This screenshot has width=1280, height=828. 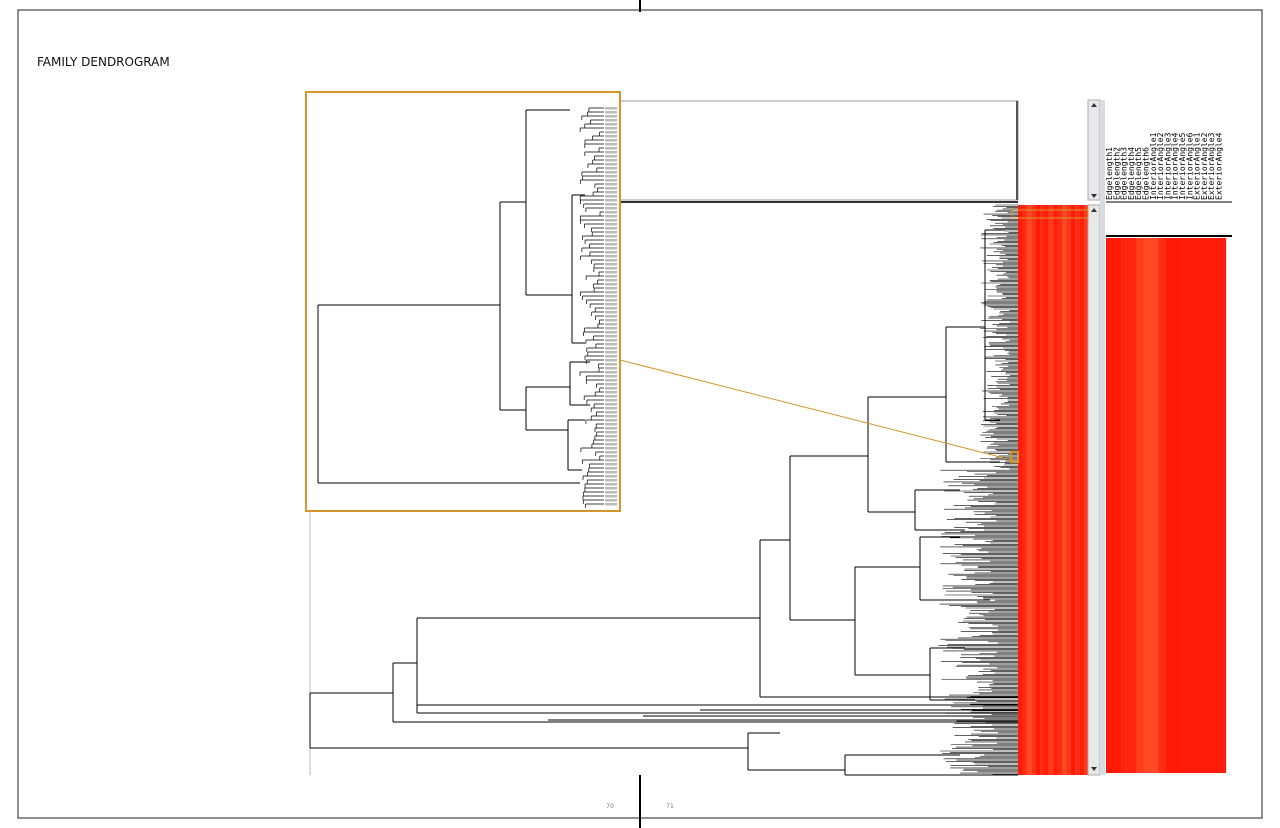 What do you see at coordinates (1211, 166) in the screenshot?
I see `column-label: ExteriorAngle3` at bounding box center [1211, 166].